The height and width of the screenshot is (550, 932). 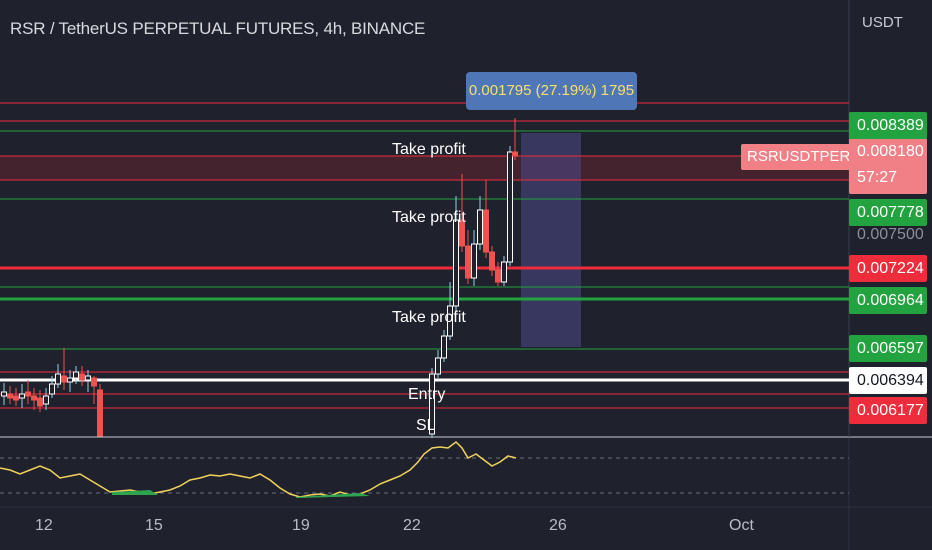 What do you see at coordinates (551, 240) in the screenshot?
I see `projection-box` at bounding box center [551, 240].